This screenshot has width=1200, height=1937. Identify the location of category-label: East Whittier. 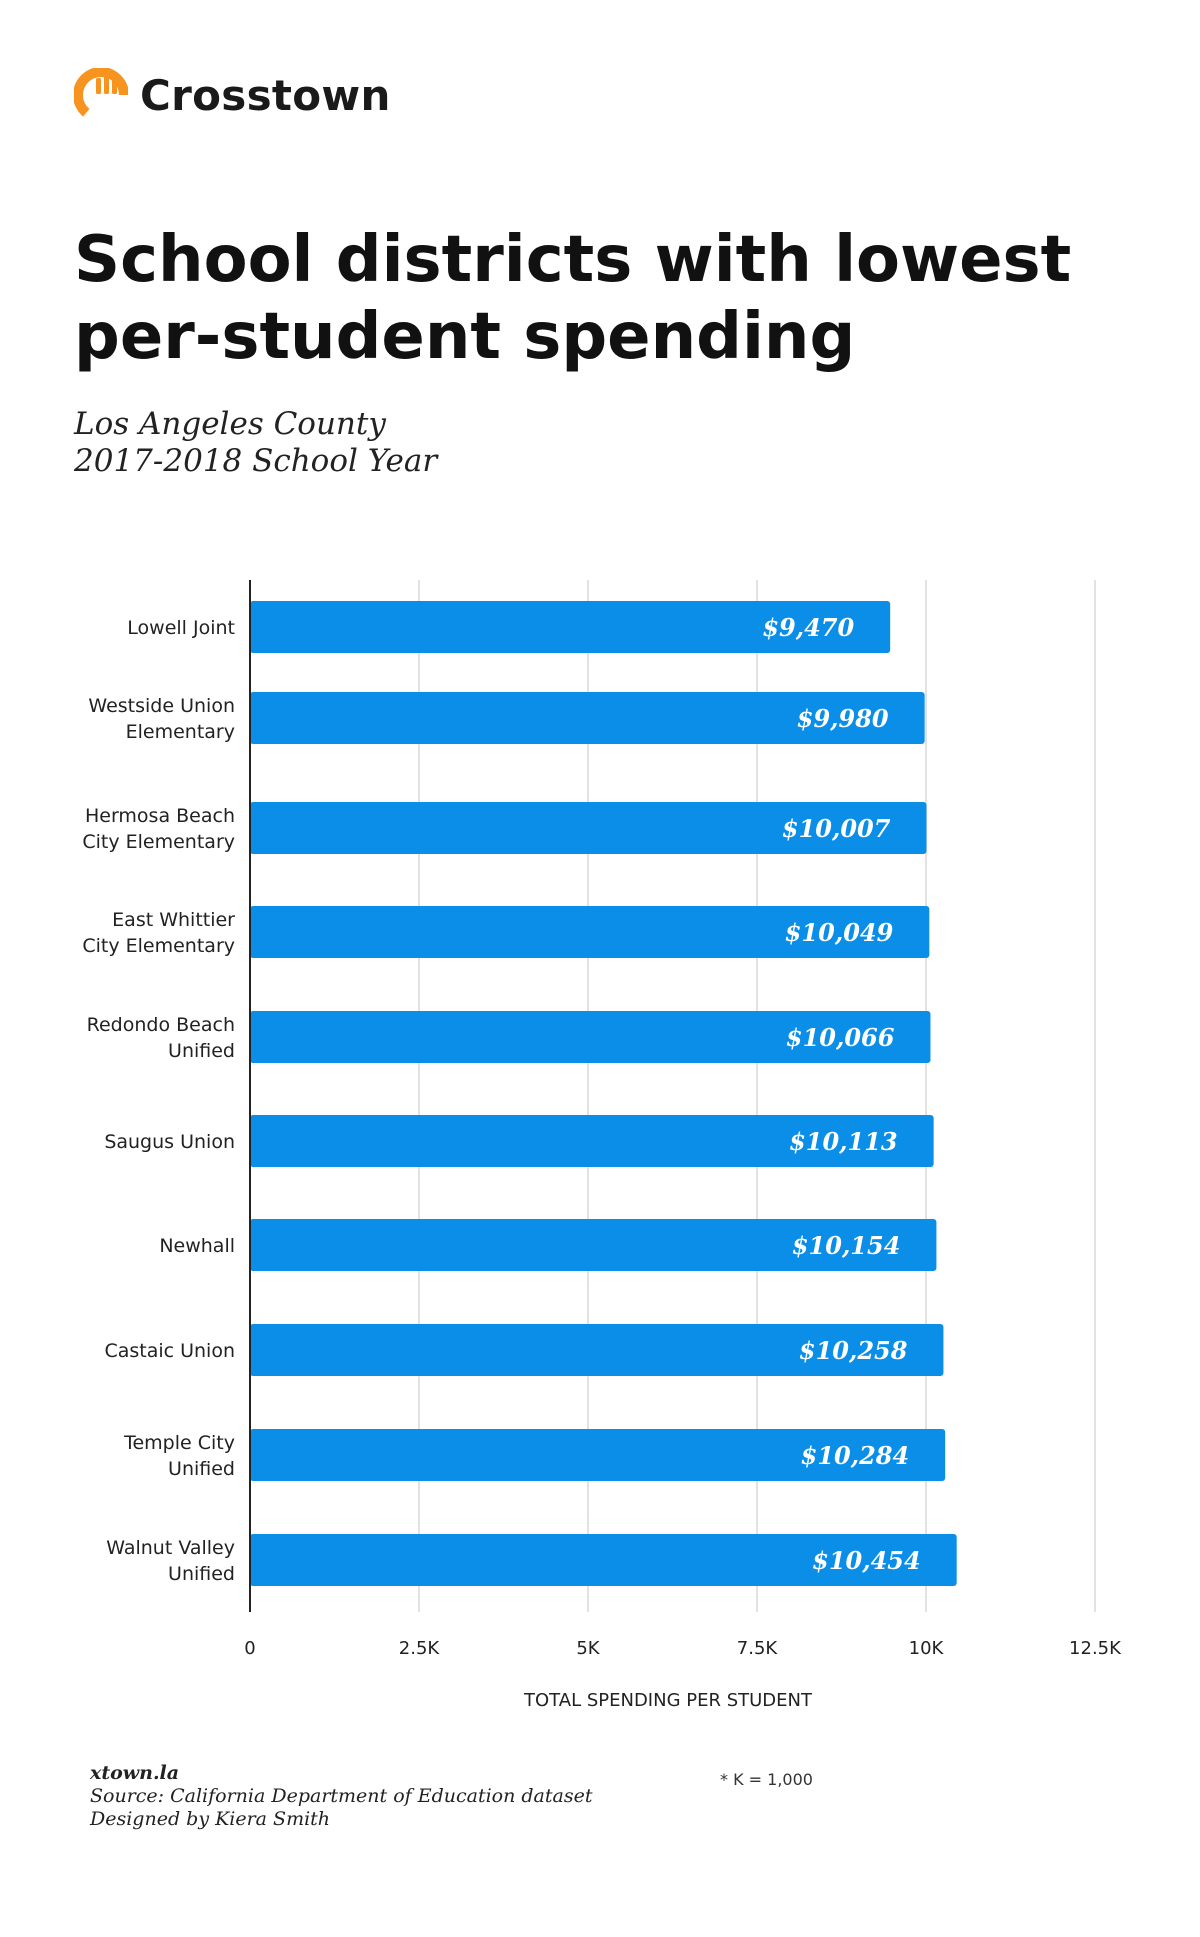
(173, 920).